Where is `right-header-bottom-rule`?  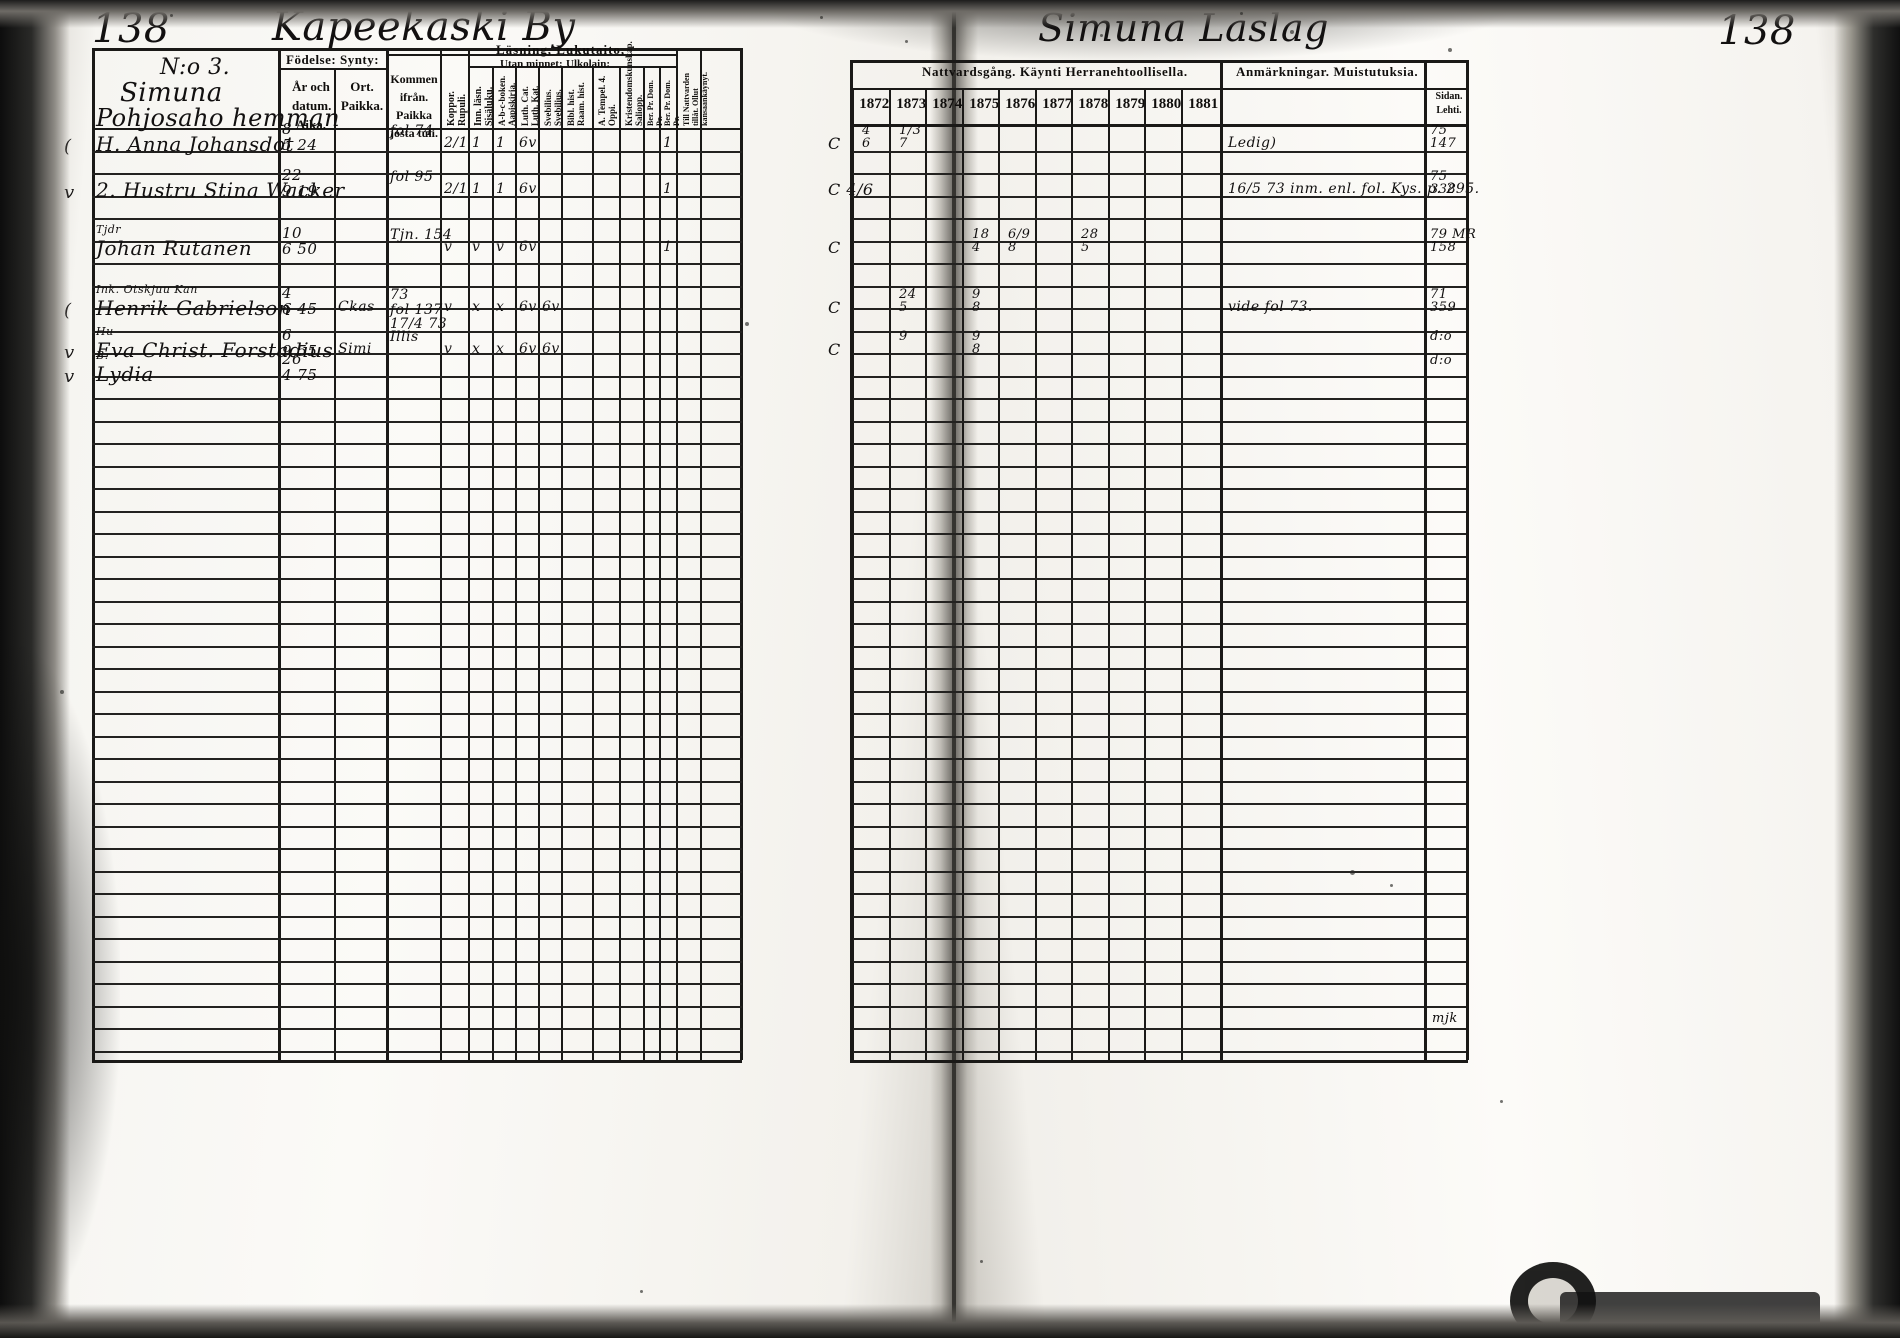
right-header-bottom-rule is located at coordinates (1159, 125).